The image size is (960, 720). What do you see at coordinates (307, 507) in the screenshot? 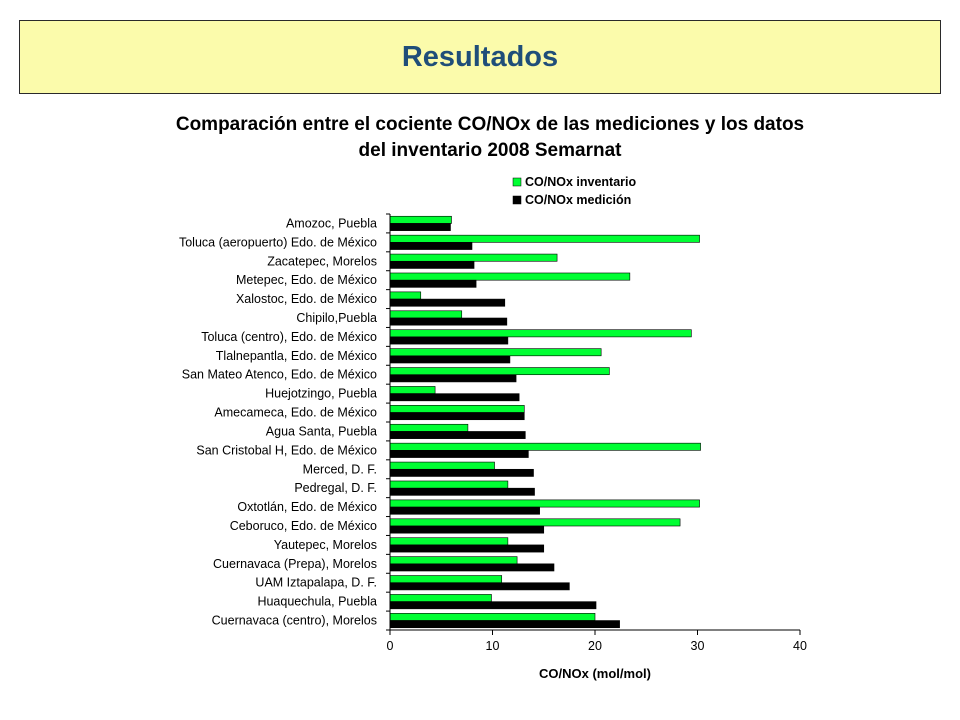
I see `category-label: Oxtotlán, Edo. de México` at bounding box center [307, 507].